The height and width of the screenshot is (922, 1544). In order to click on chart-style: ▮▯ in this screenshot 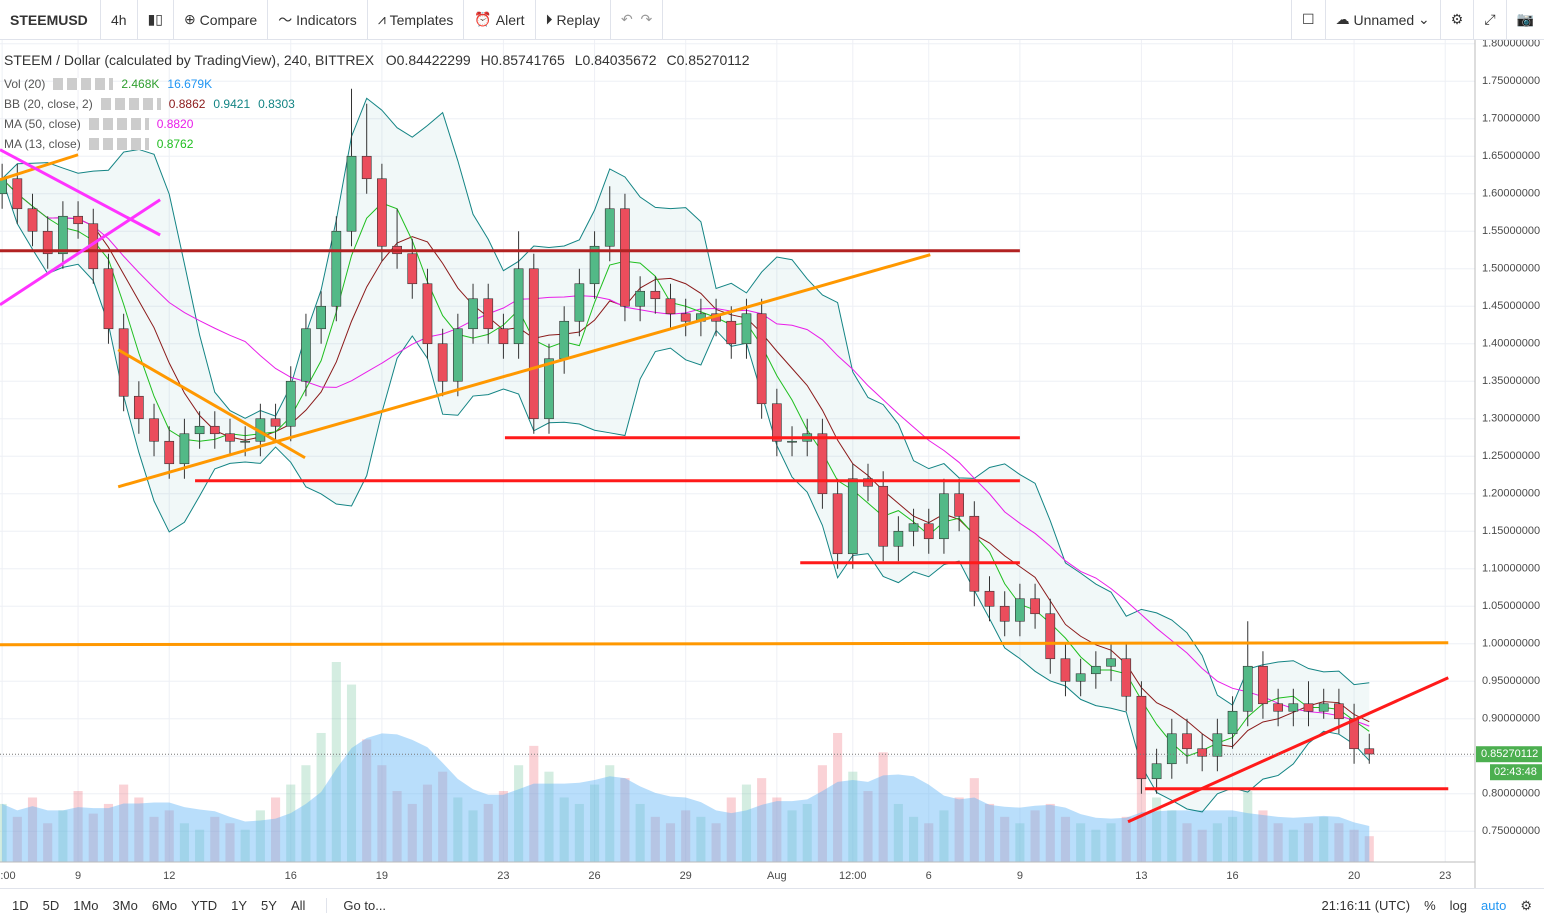, I will do `click(156, 19)`.